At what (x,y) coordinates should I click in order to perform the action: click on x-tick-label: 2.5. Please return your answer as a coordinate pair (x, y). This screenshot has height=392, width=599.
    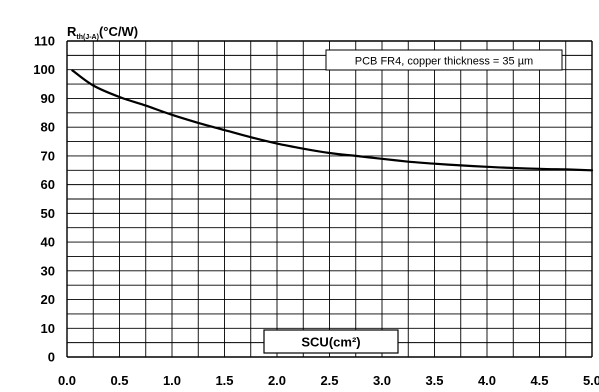
    Looking at the image, I should click on (329, 380).